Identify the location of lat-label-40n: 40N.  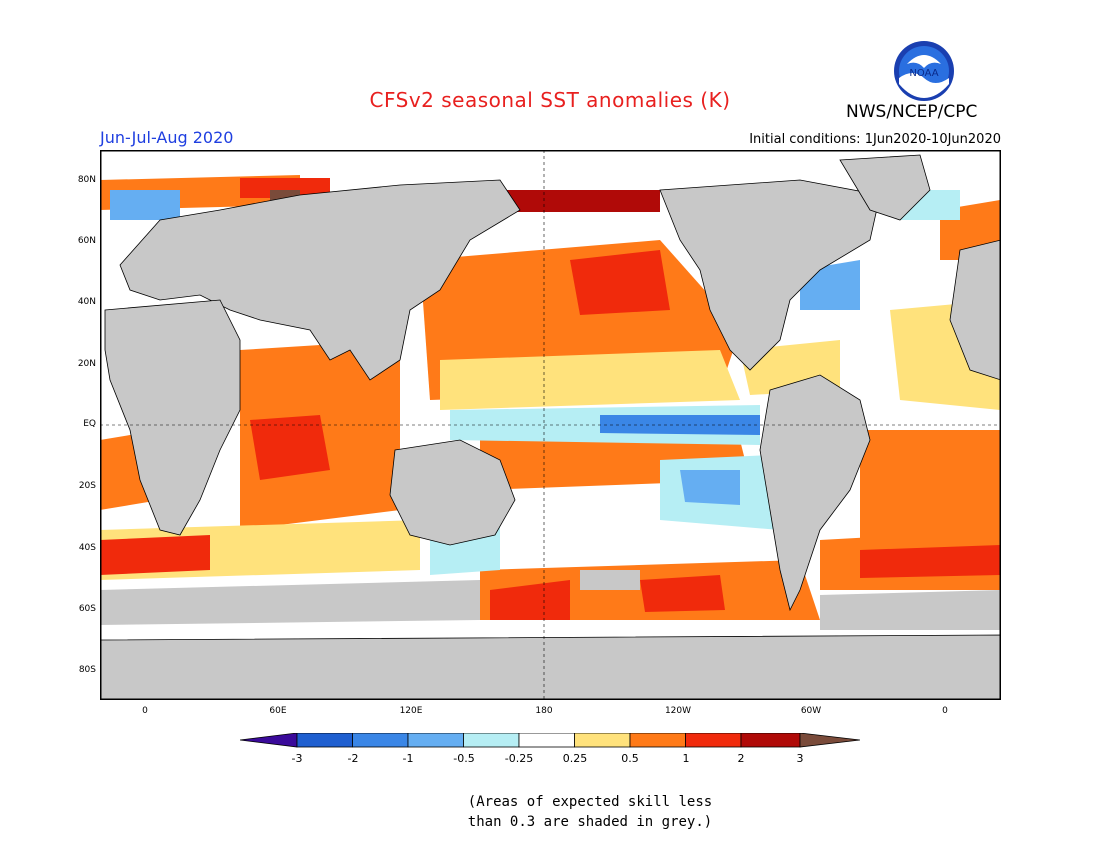
(86, 302).